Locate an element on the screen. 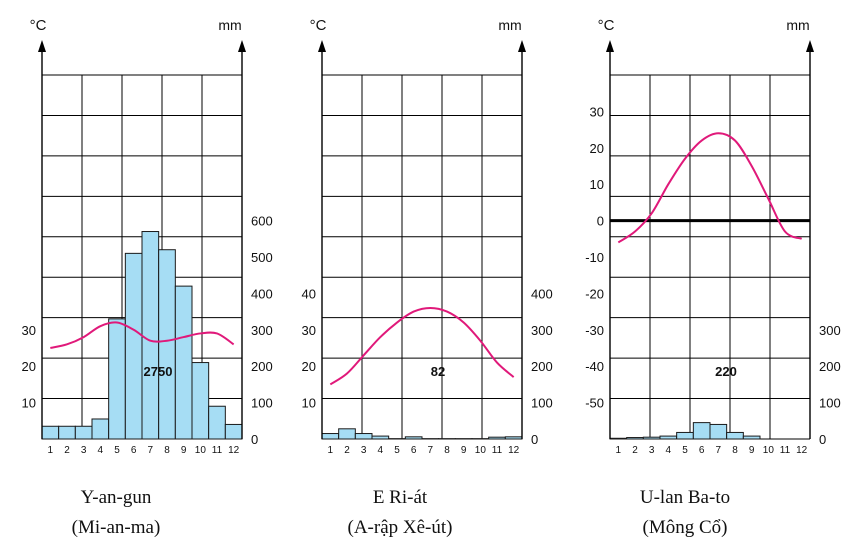 Image resolution: width=859 pixels, height=553 pixels. temperature-tick-label: -30 is located at coordinates (594, 330).